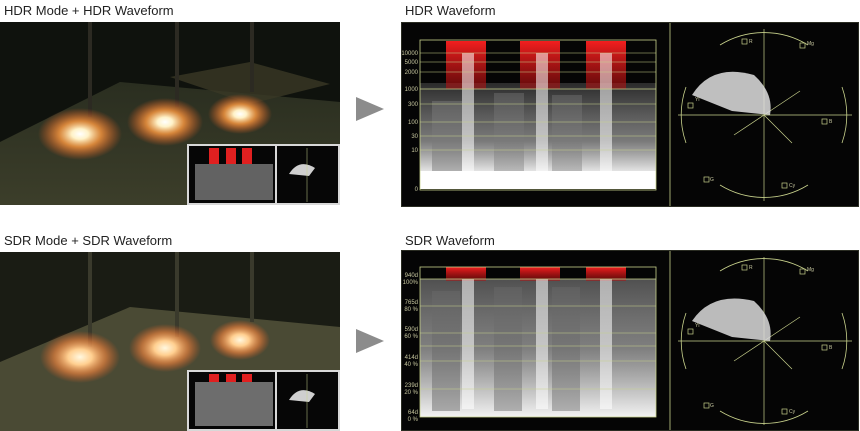 This screenshot has width=860, height=431. Describe the element at coordinates (412, 73) in the screenshot. I see `hdr-scale-label: 2000` at that location.